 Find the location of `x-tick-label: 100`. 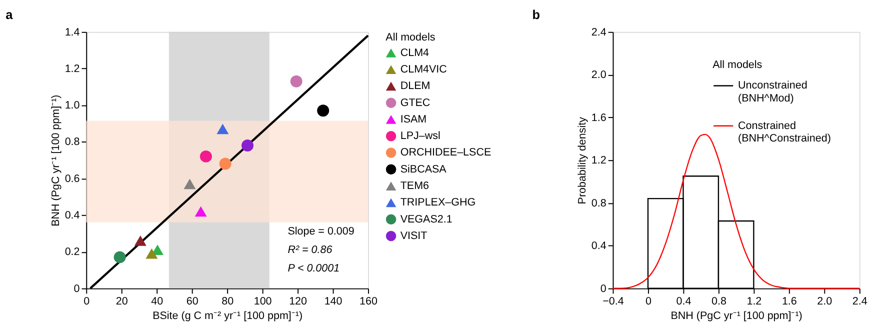

x-tick-label: 100 is located at coordinates (263, 301).